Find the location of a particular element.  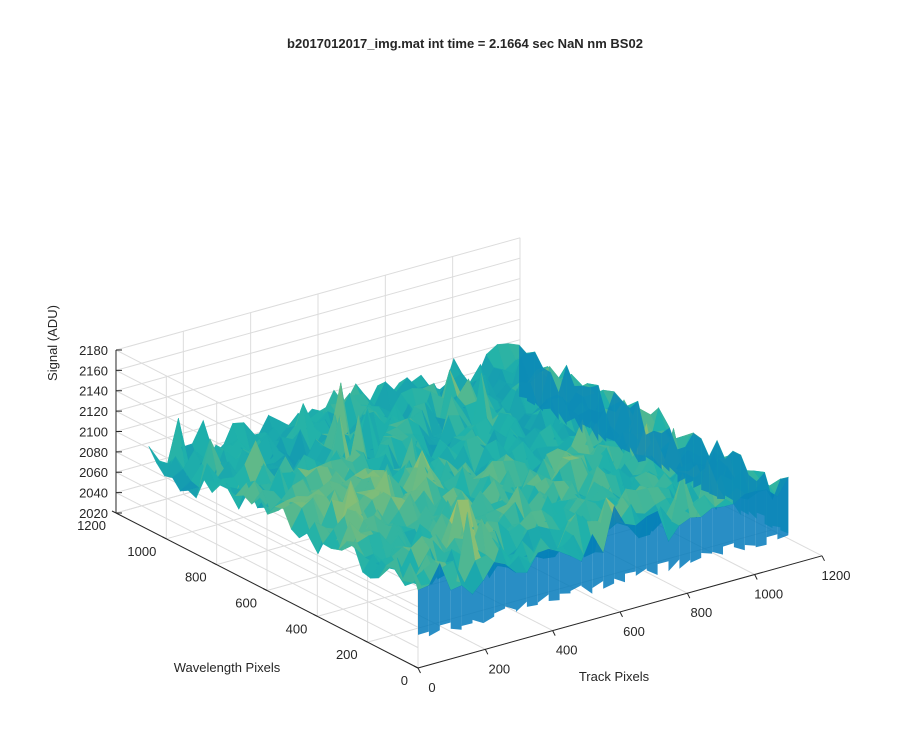

z-tick-label: 2080 is located at coordinates (93, 452).